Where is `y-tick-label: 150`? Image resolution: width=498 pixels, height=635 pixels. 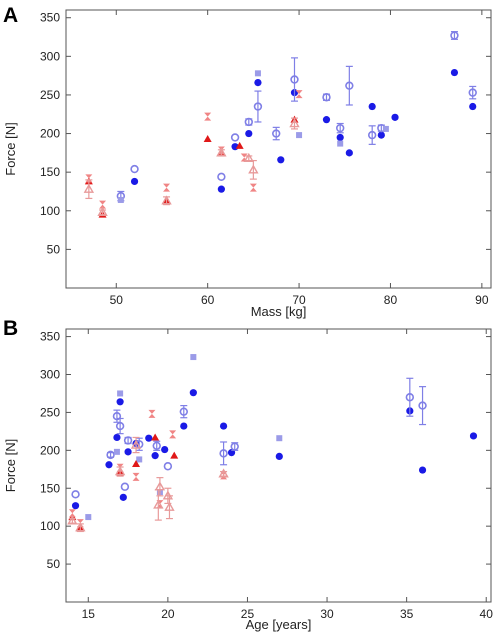
y-tick-label: 150 is located at coordinates (50, 172).